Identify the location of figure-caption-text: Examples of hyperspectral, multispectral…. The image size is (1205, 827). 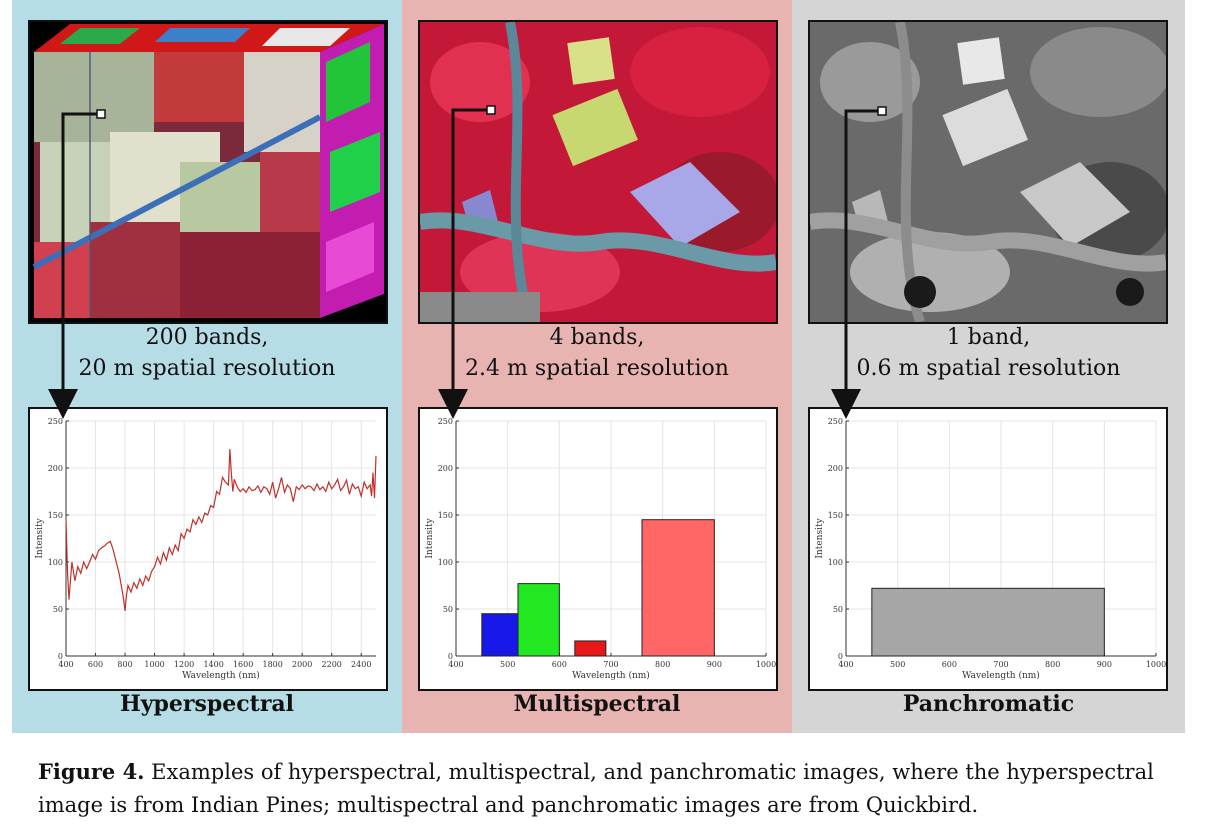
(596, 788).